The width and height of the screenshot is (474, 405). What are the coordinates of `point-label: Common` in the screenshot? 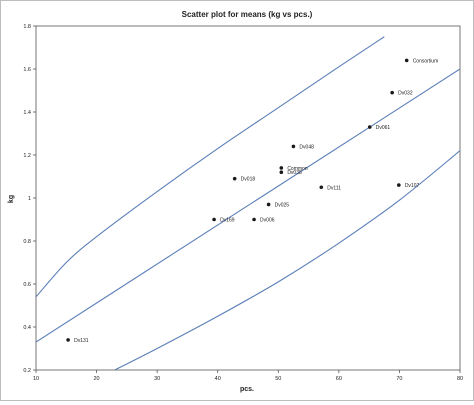 It's located at (297, 169).